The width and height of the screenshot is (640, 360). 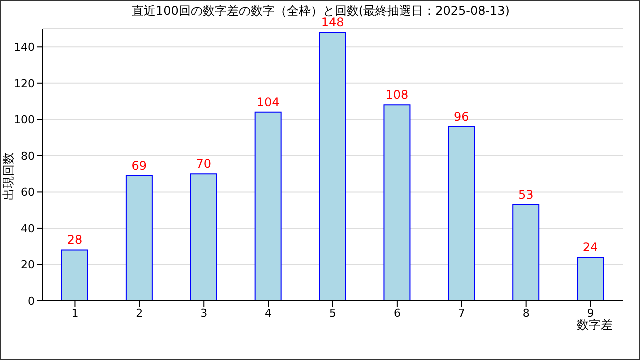 What do you see at coordinates (332, 23) in the screenshot?
I see `data-label: 148` at bounding box center [332, 23].